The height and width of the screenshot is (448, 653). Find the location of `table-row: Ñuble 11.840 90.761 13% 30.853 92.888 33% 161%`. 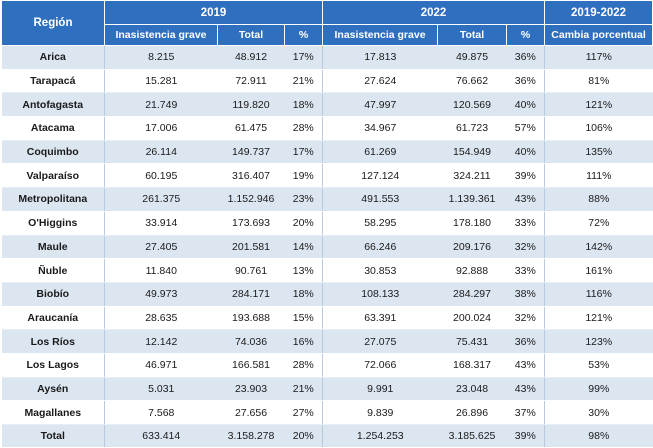

table-row: Ñuble 11.840 90.761 13% 30.853 92.888 33% 161% is located at coordinates (327, 270).